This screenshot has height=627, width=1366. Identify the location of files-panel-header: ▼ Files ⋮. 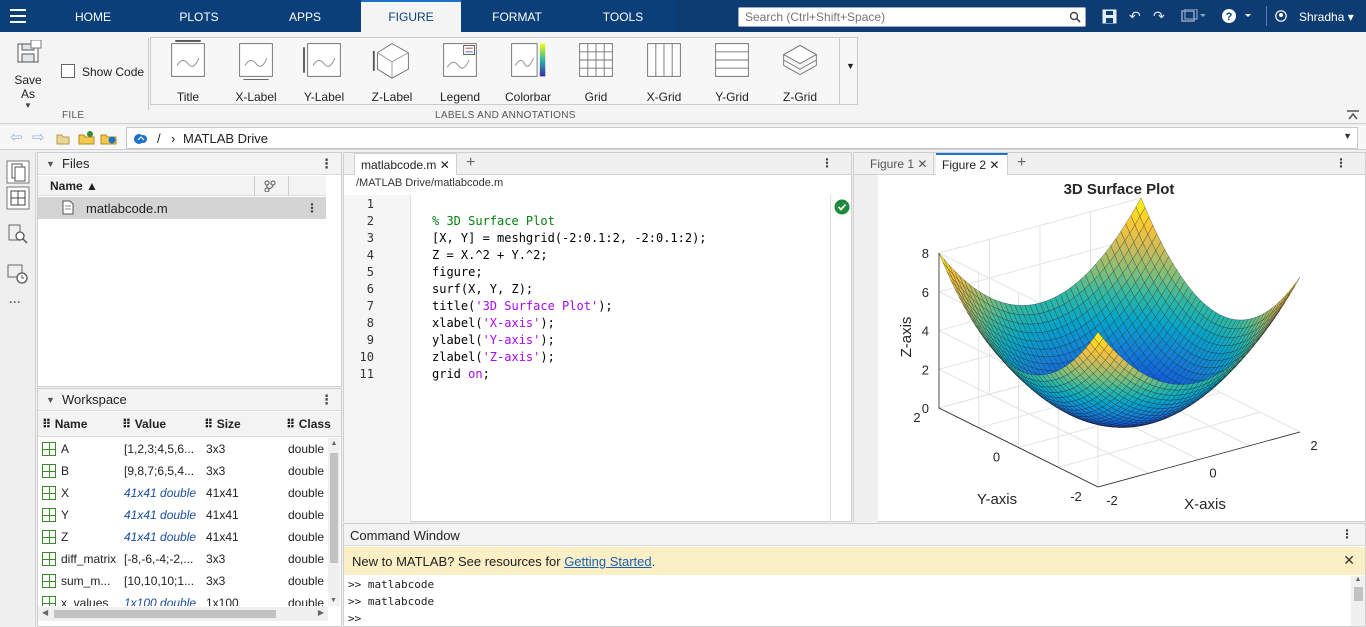
(189, 164).